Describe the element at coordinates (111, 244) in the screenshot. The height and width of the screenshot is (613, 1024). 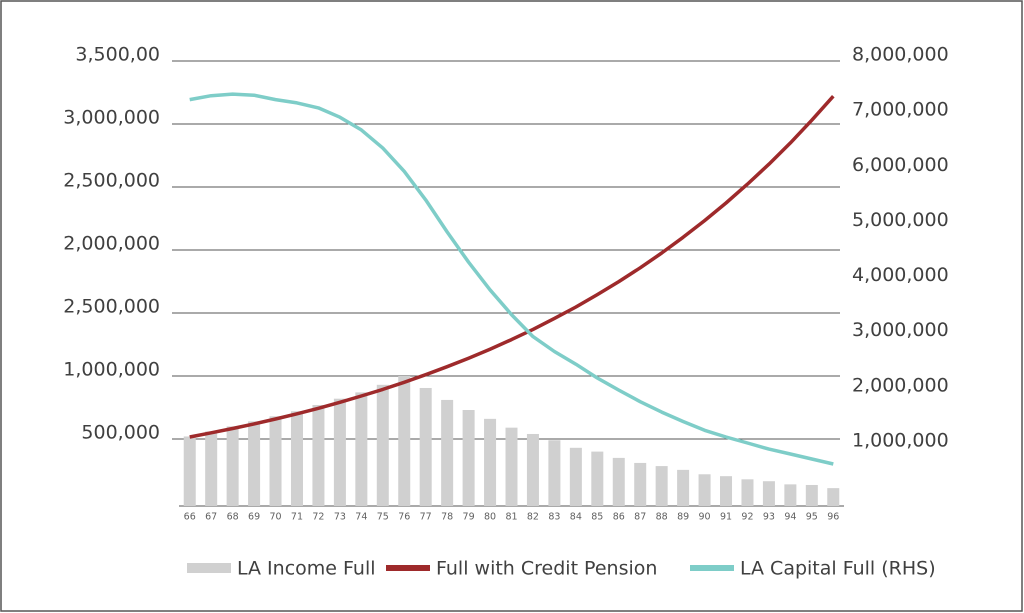
I see `y-tick-label: 2,000,000` at that location.